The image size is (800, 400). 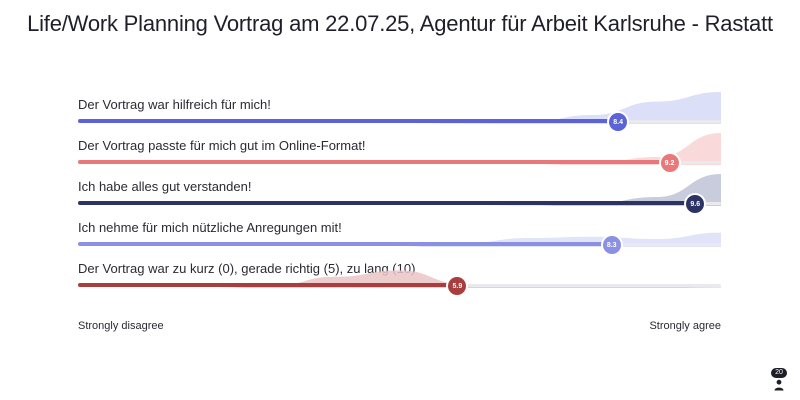 I want to click on scale-max-label: Strongly agree, so click(x=685, y=326).